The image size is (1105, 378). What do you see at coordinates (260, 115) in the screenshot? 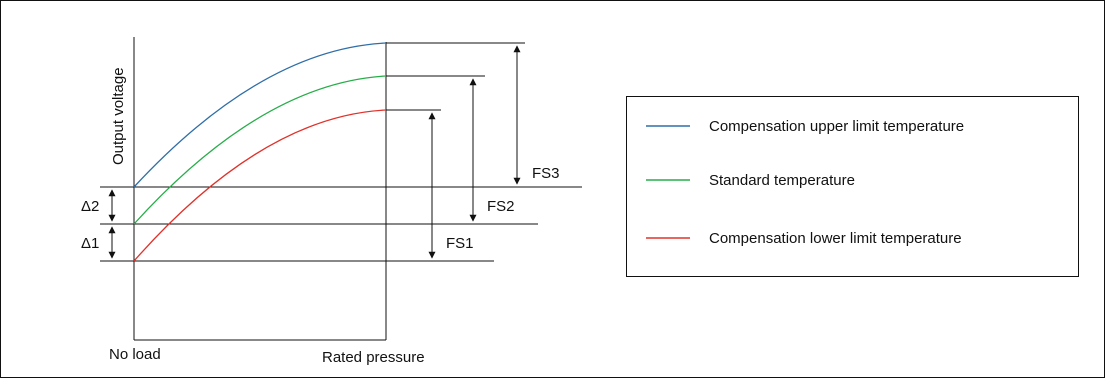
I see `curve-upper-limit` at bounding box center [260, 115].